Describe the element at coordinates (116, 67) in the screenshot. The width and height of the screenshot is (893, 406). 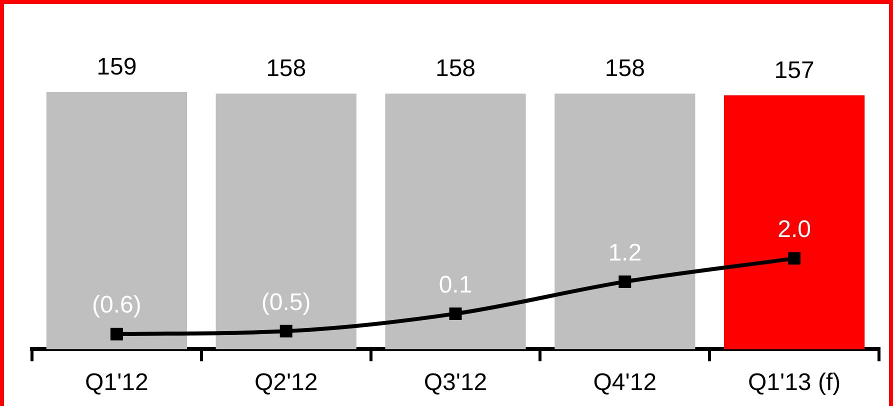
I see `data-label: 159` at that location.